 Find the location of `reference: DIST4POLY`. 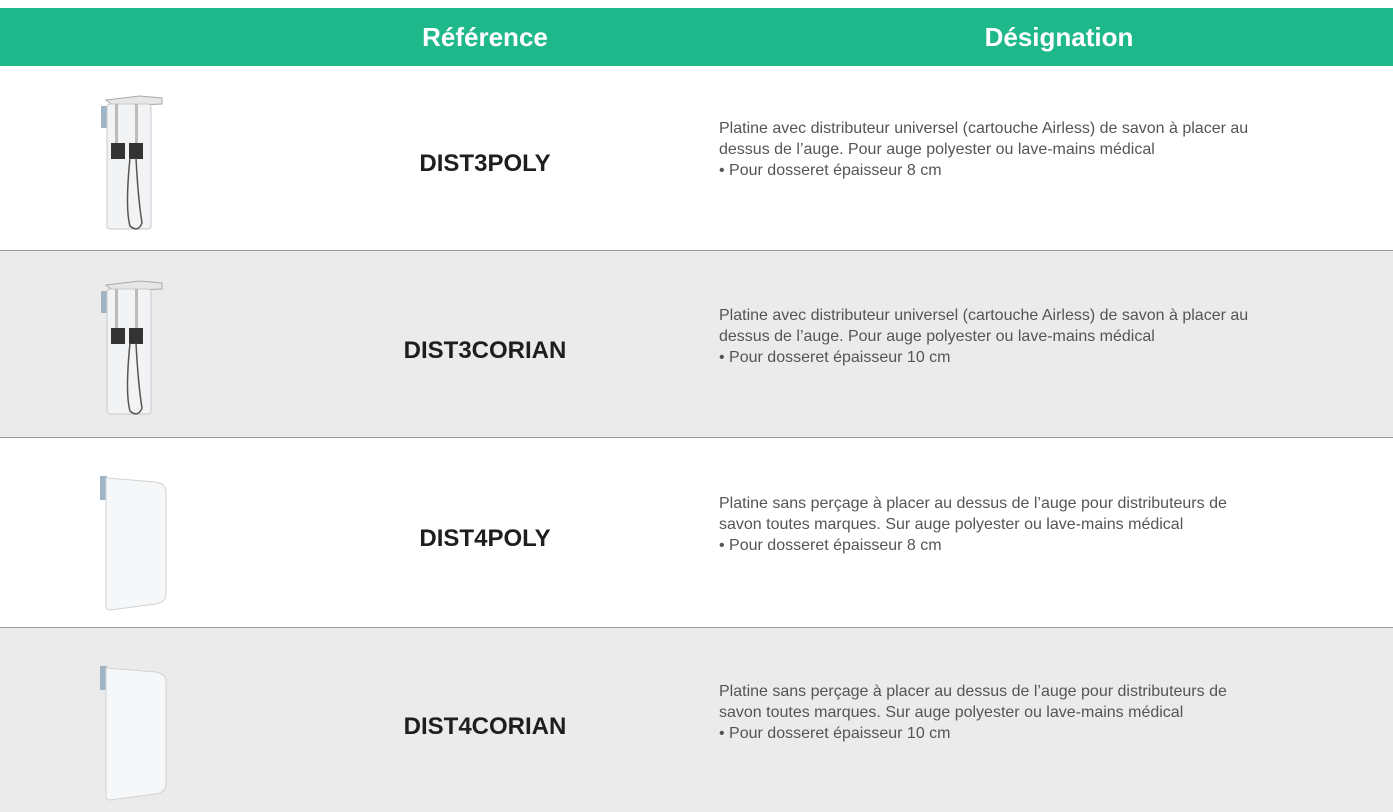

reference: DIST4POLY is located at coordinates (485, 538).